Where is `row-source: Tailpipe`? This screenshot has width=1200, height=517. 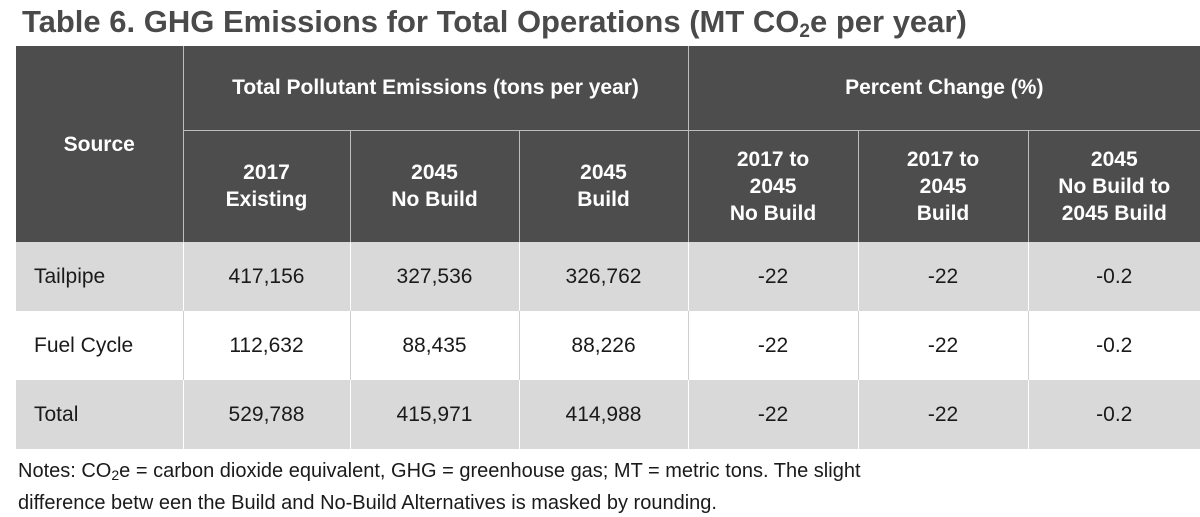
row-source: Tailpipe is located at coordinates (99, 276).